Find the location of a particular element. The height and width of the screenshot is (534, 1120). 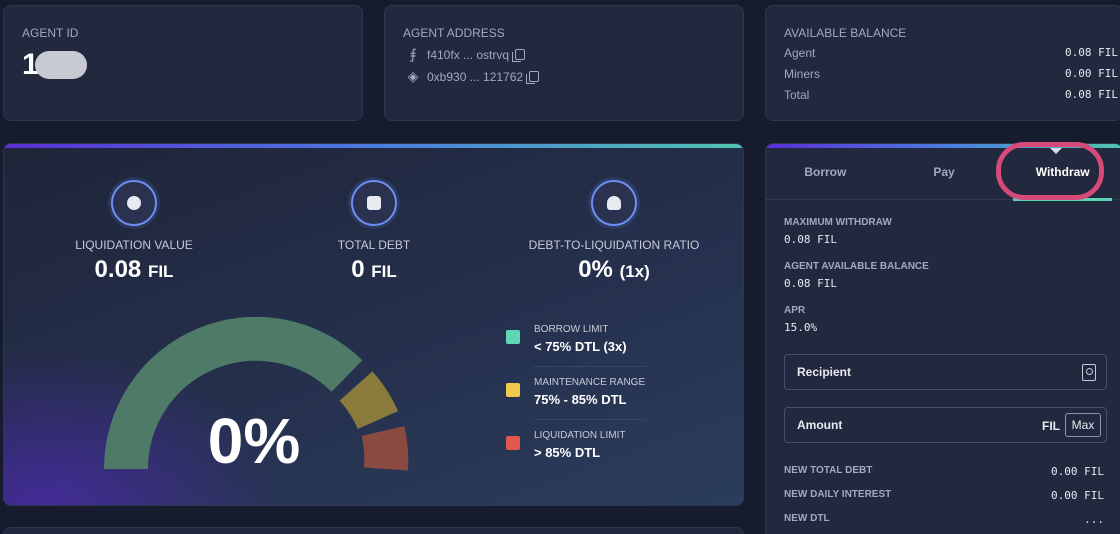

legend-value: < 75% DTL (3x) is located at coordinates (580, 346).